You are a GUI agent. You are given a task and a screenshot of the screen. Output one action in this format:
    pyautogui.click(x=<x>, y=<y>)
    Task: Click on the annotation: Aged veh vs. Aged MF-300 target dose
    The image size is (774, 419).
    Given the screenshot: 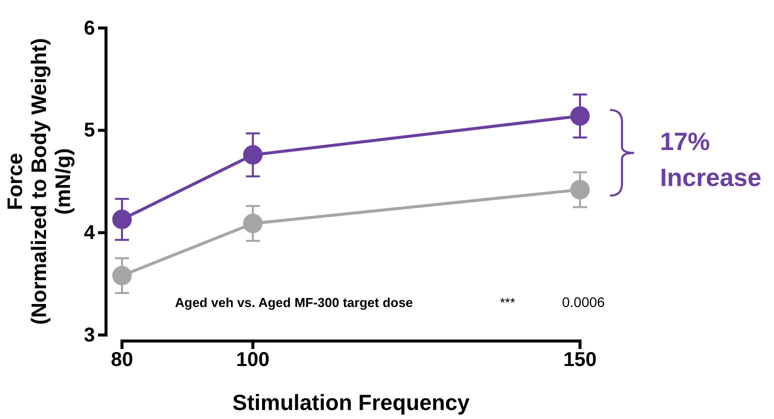 What is the action you would take?
    pyautogui.click(x=294, y=302)
    